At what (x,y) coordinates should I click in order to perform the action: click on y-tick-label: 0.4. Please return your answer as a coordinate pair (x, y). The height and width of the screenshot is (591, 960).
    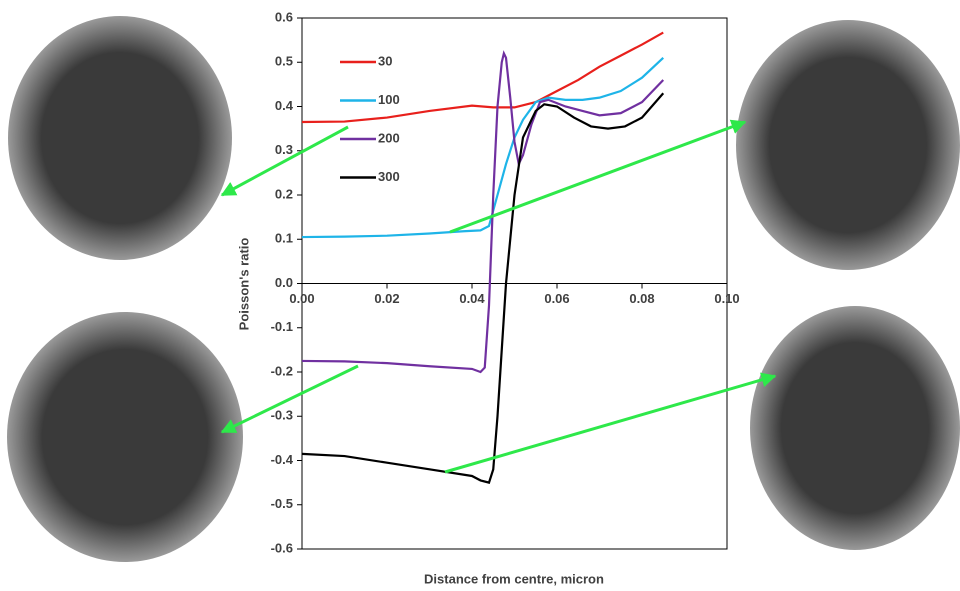
    Looking at the image, I should click on (284, 105).